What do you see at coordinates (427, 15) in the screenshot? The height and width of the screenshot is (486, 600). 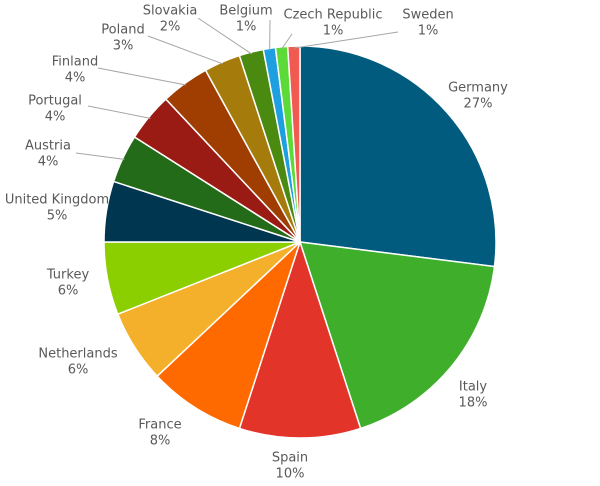 I see `slice-label: Sweden` at bounding box center [427, 15].